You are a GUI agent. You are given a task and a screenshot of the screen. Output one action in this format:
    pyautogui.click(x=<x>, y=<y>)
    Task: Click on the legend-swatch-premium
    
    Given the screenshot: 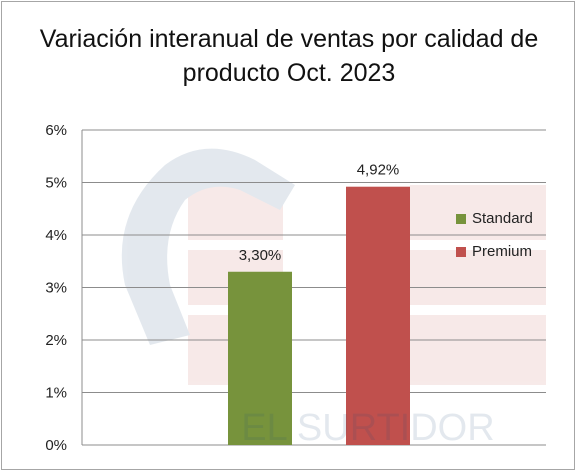 What is the action you would take?
    pyautogui.click(x=461, y=251)
    